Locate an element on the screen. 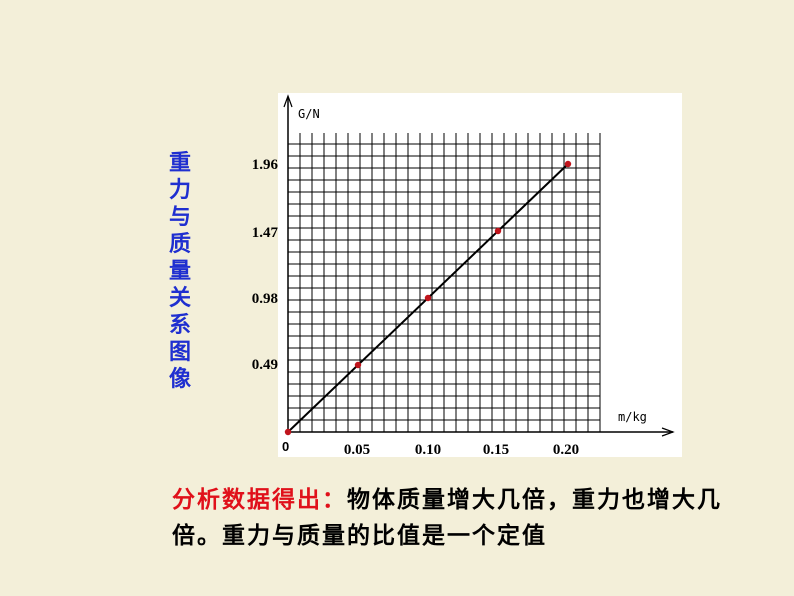 This screenshot has width=794, height=596. conclusion-text: 分析数据得出：物体质量增大几倍，重力也增大几倍。重力与质量的比值是一个定值 is located at coordinates (452, 518).